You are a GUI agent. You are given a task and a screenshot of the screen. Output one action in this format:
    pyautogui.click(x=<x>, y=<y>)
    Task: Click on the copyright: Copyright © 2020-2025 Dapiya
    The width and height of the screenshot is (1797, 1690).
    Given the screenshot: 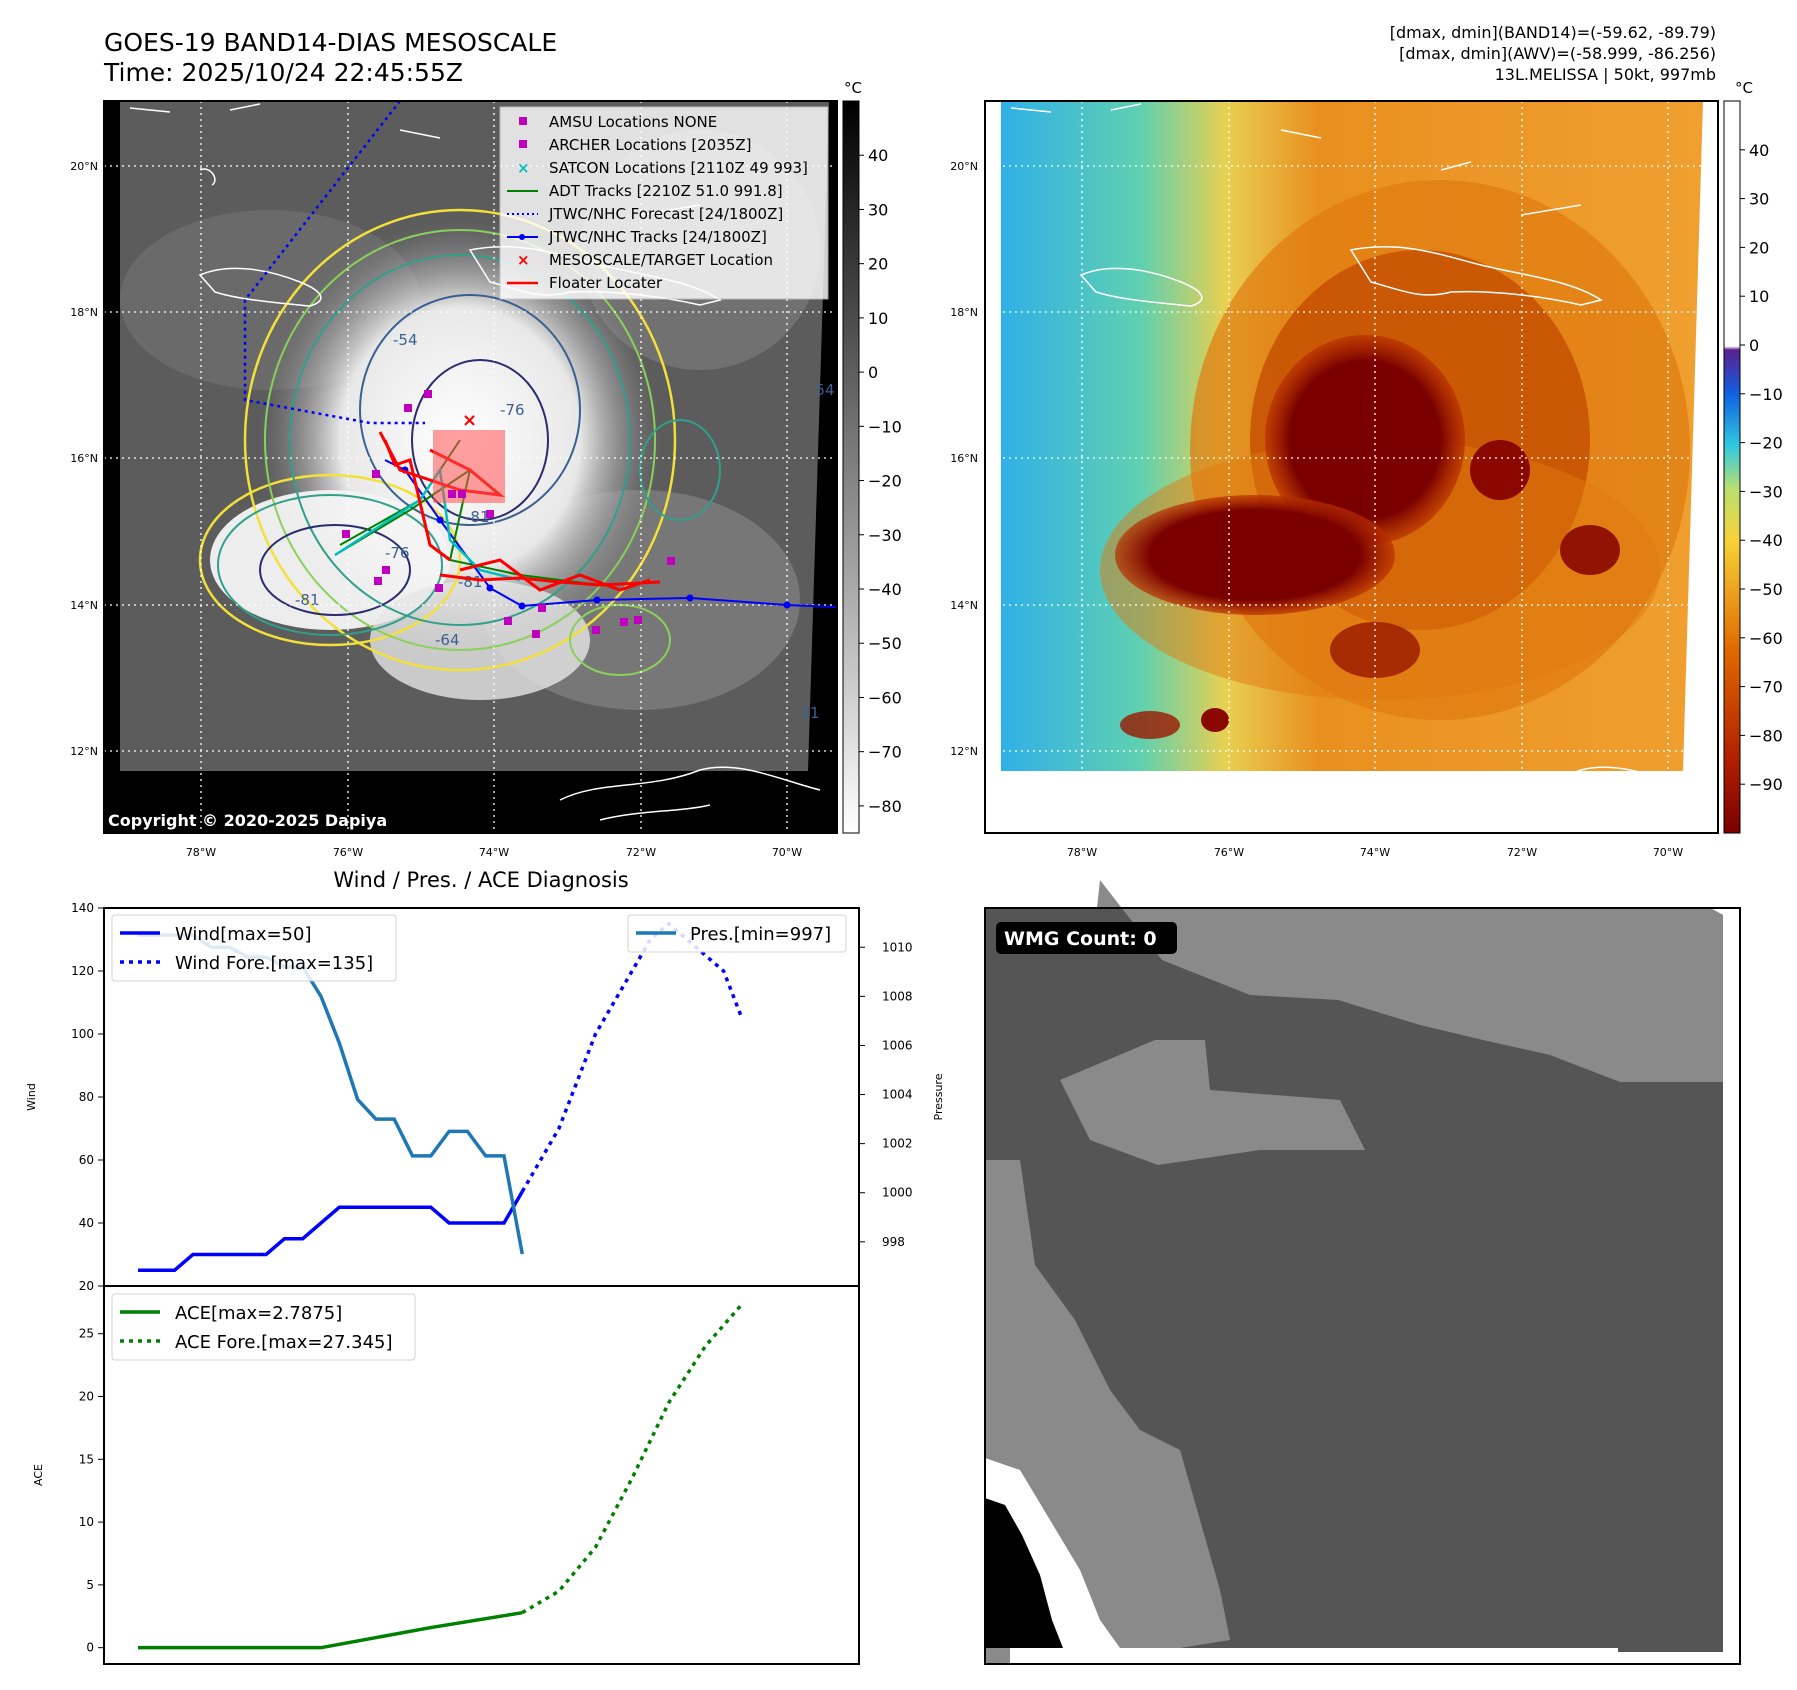 What is the action you would take?
    pyautogui.click(x=247, y=820)
    